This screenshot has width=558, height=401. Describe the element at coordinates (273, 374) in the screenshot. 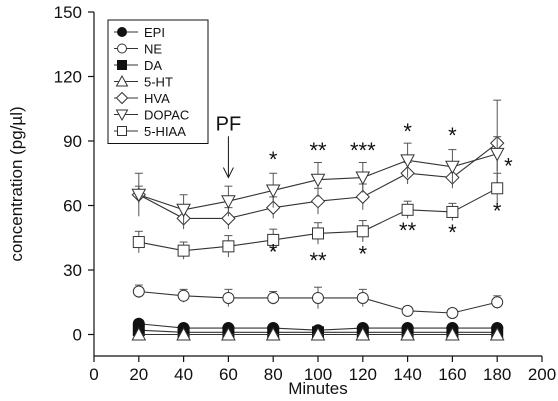

I see `x-tick-label: 80` at that location.